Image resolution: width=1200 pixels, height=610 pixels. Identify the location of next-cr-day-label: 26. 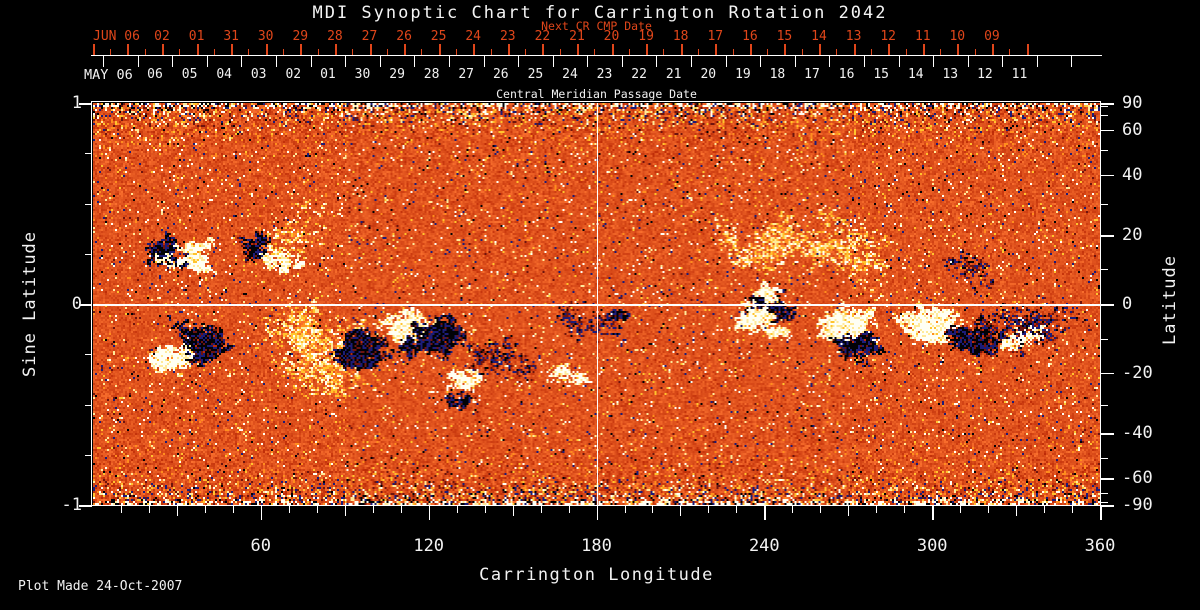
(404, 36).